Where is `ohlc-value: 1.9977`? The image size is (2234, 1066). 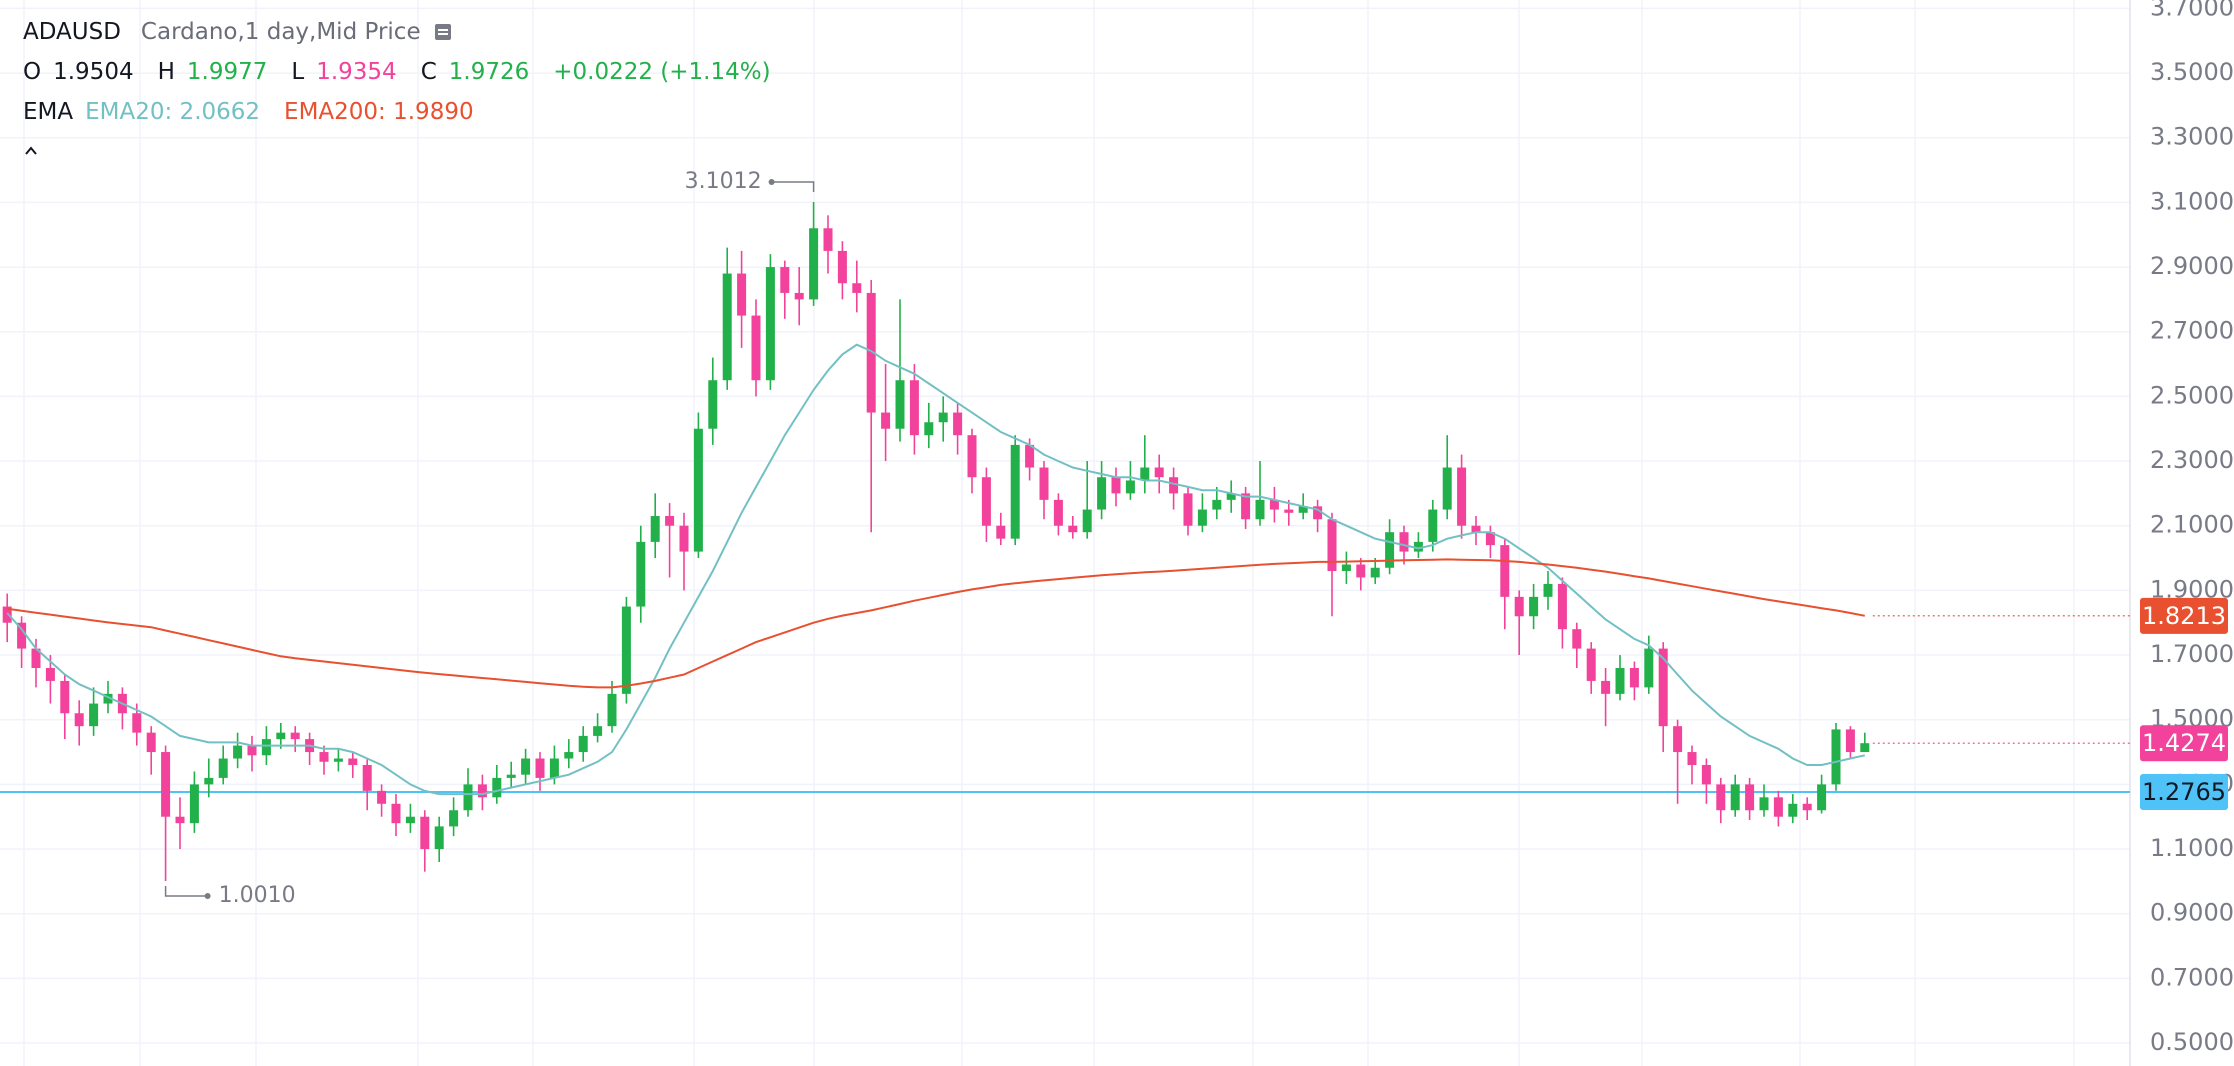 ohlc-value: 1.9977 is located at coordinates (227, 72).